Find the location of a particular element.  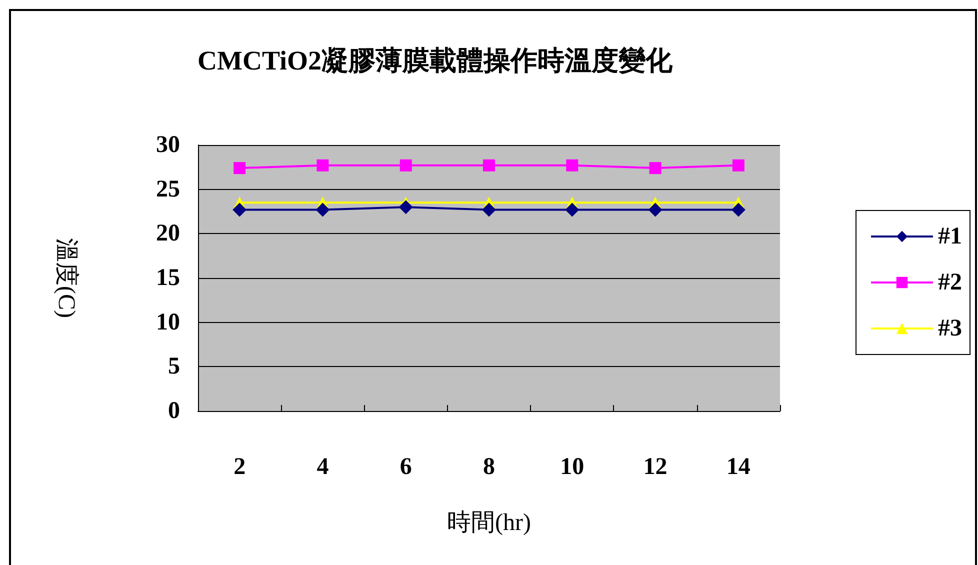

x-tick-label: 10 is located at coordinates (572, 467).